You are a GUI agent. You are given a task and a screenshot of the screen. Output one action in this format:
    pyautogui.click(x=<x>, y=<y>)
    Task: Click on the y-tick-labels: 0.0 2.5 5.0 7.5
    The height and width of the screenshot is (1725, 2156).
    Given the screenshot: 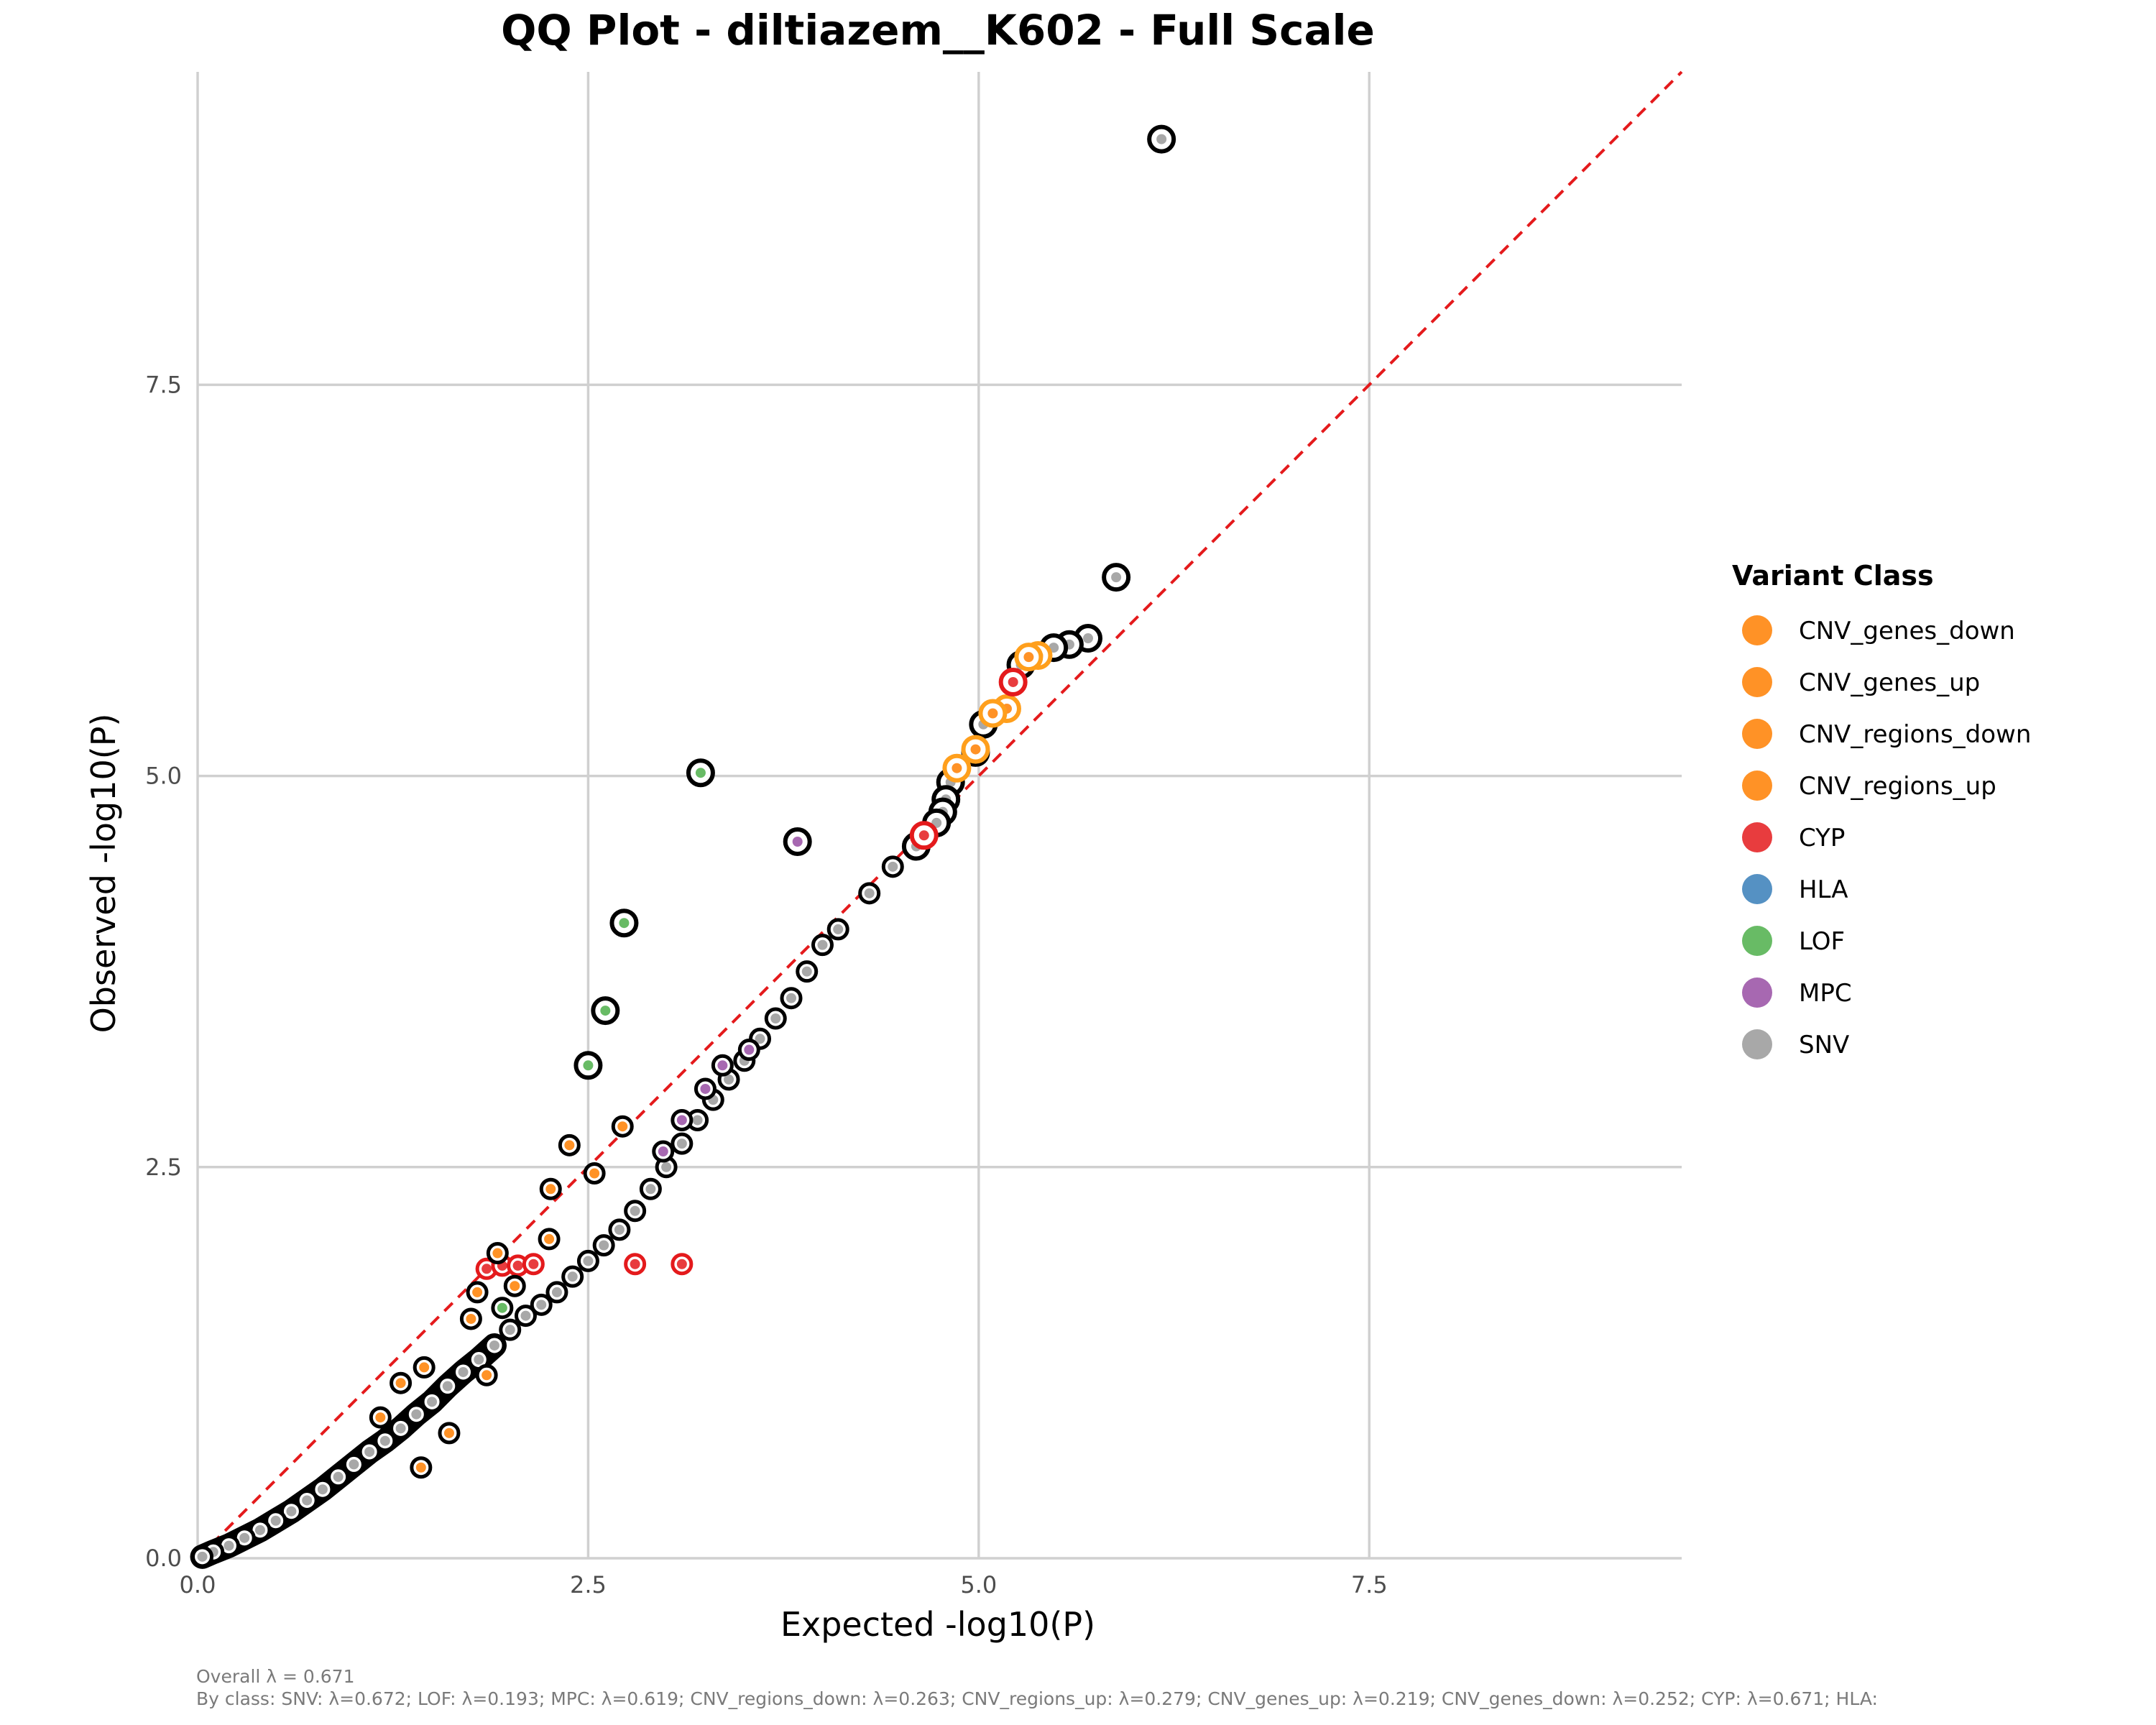 What is the action you would take?
    pyautogui.click(x=163, y=971)
    